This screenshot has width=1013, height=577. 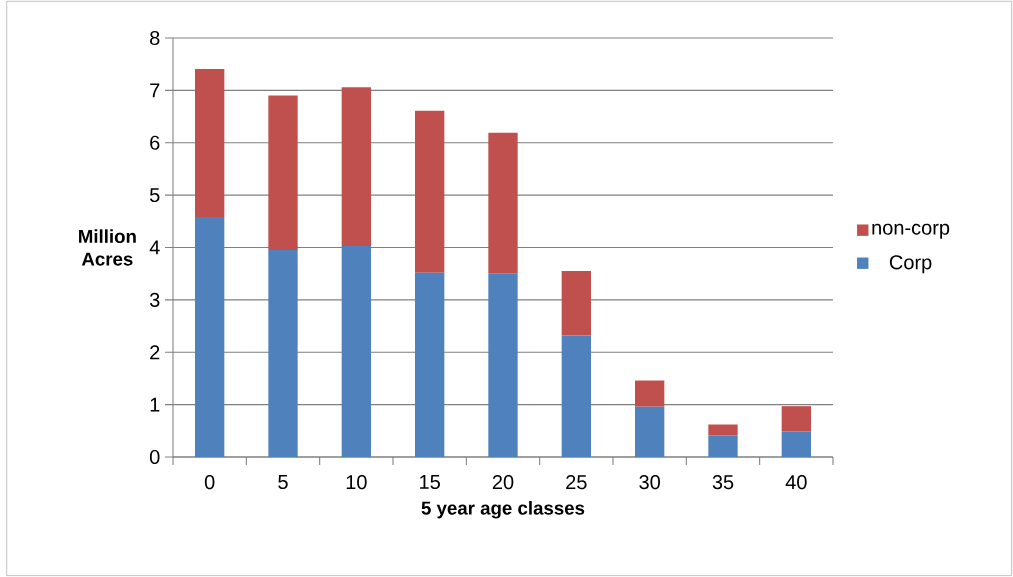 I want to click on y-tick-label: 2, so click(x=155, y=352).